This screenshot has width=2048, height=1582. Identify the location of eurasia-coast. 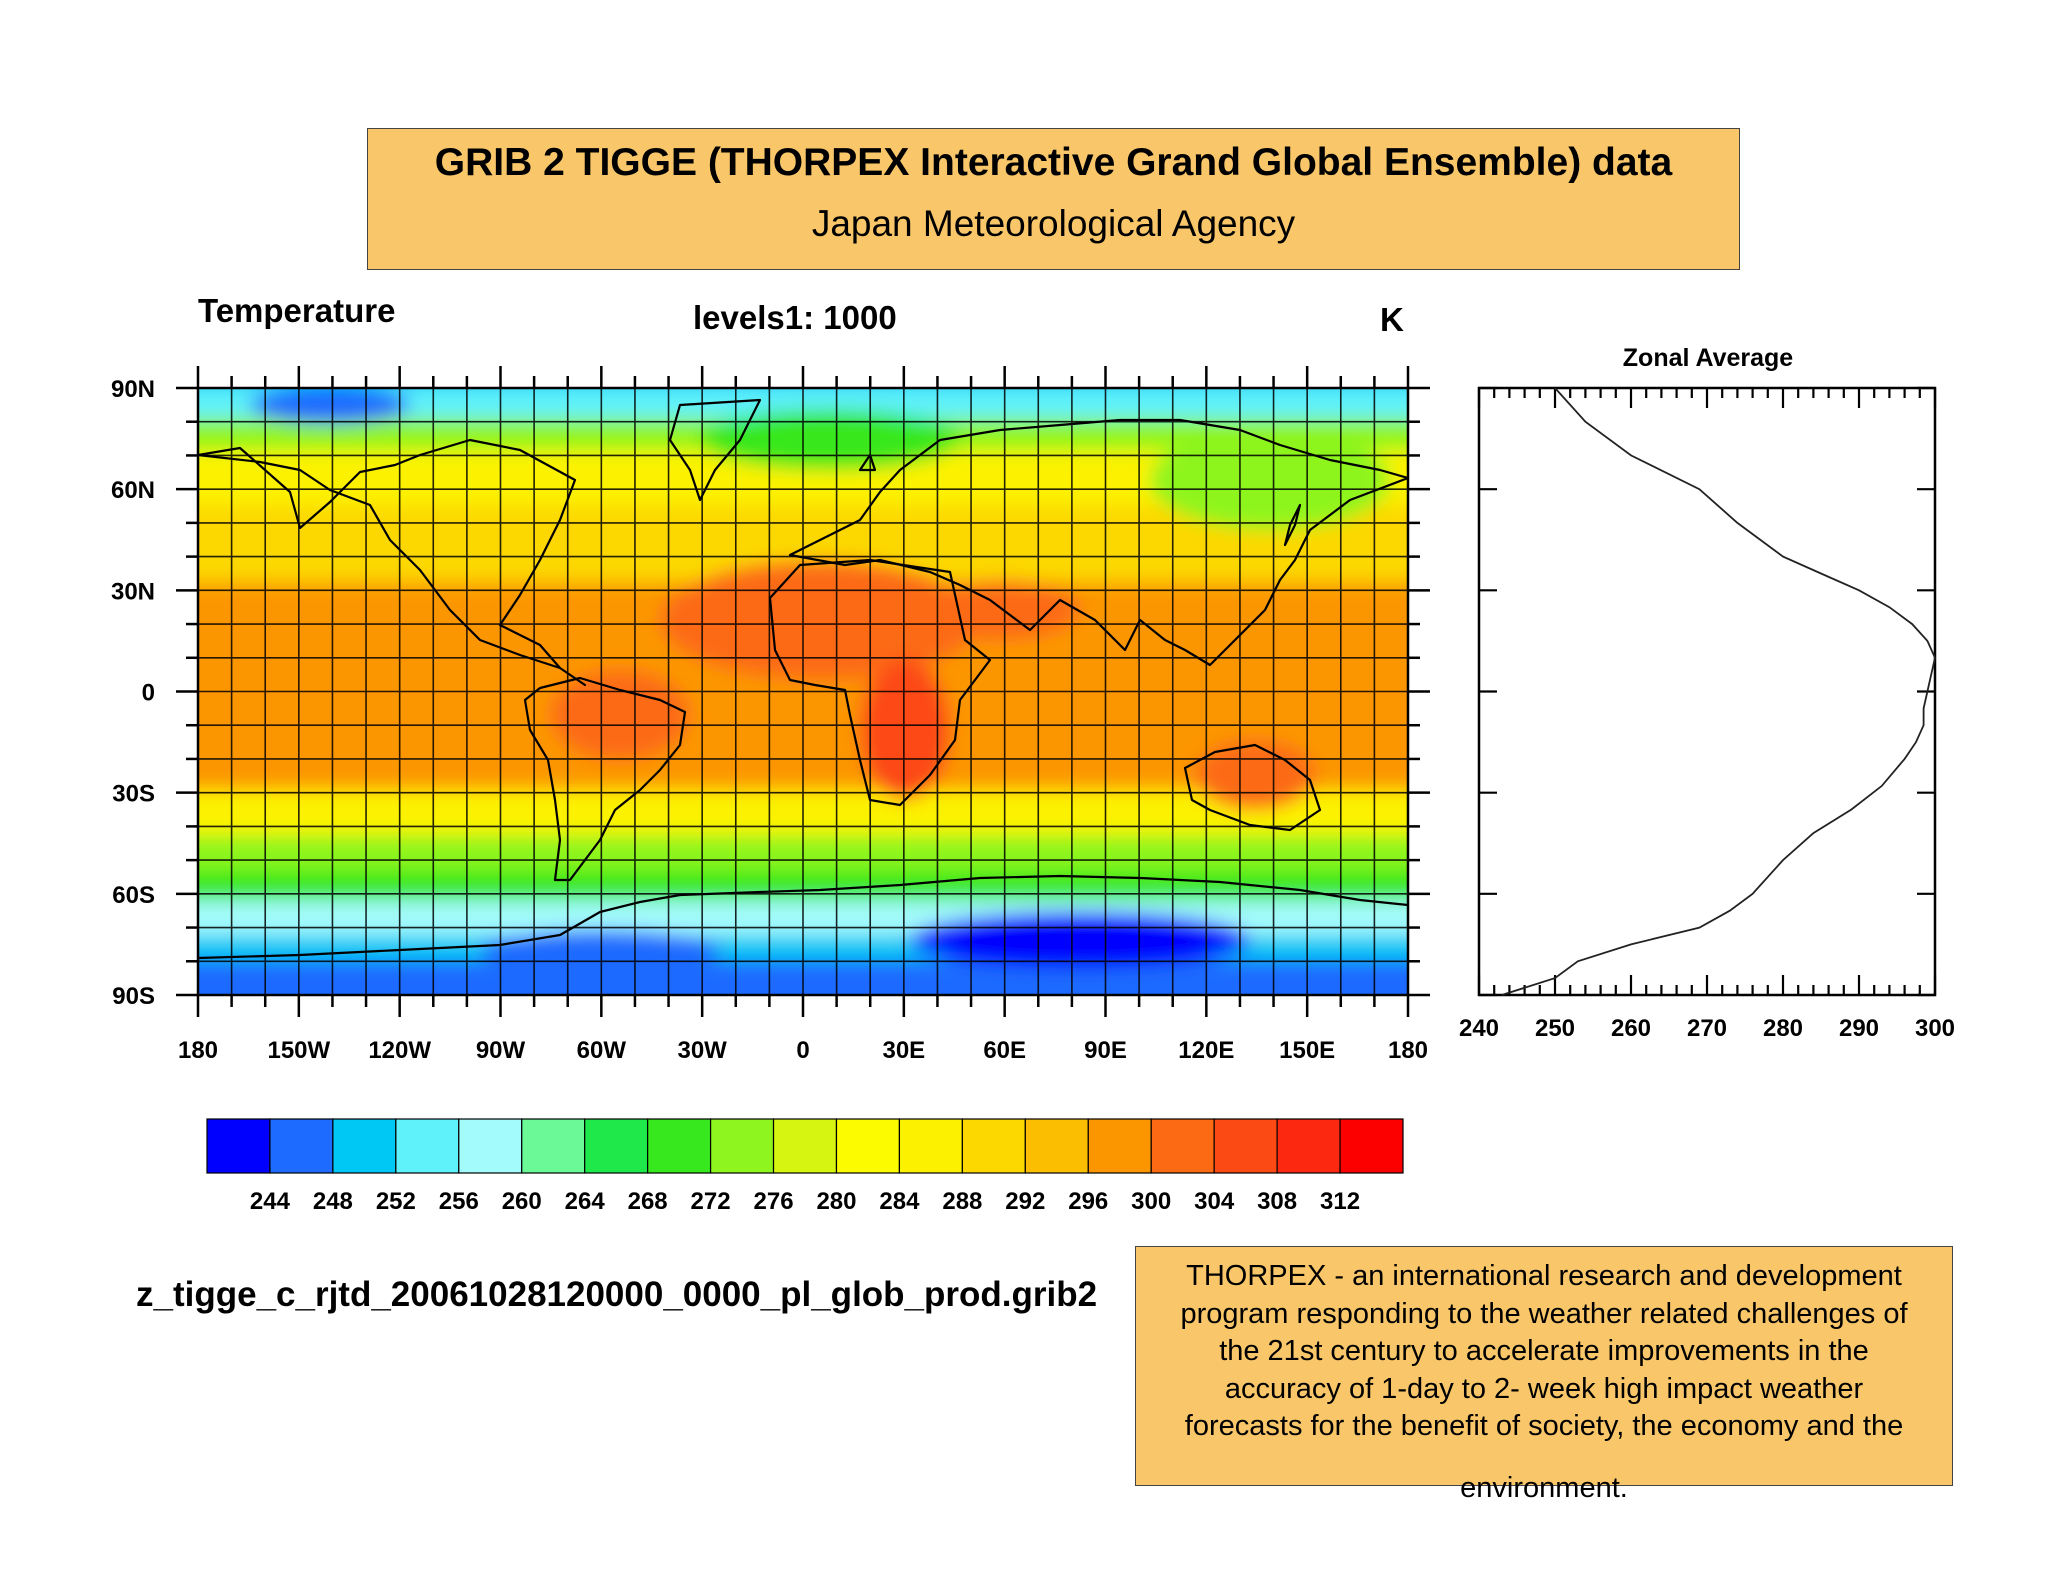
(1098, 542).